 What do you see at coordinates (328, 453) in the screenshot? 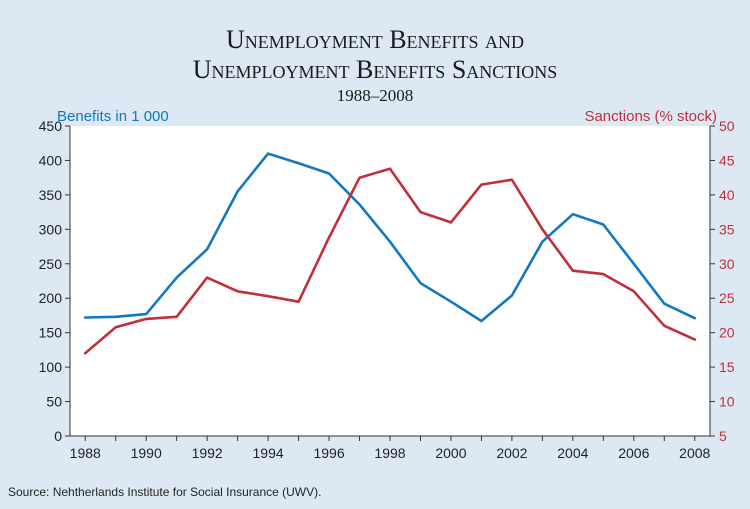
I see `x-tick-label: 1996` at bounding box center [328, 453].